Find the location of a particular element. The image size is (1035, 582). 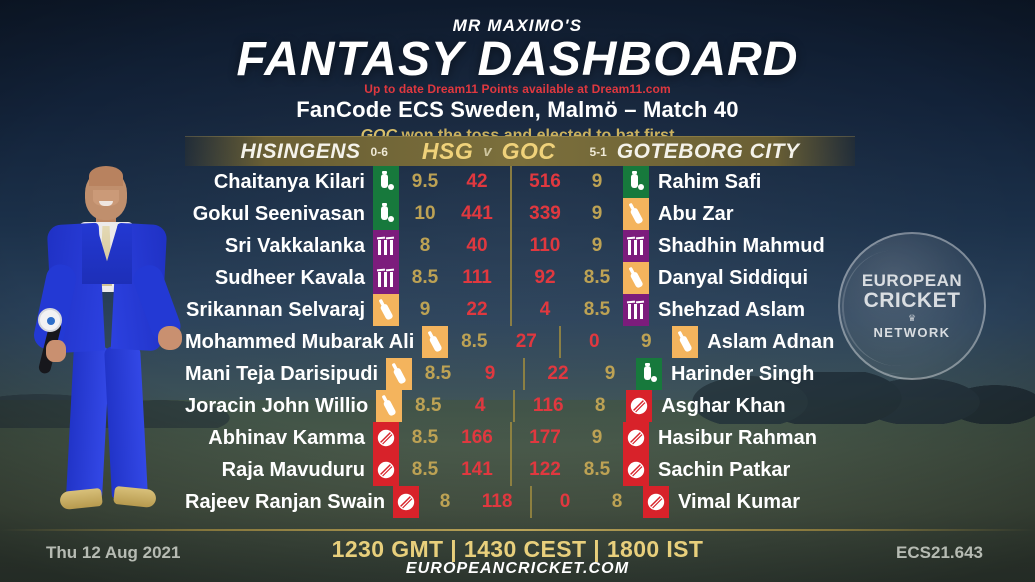

right-player-name: Asghar Khan is located at coordinates (723, 405).